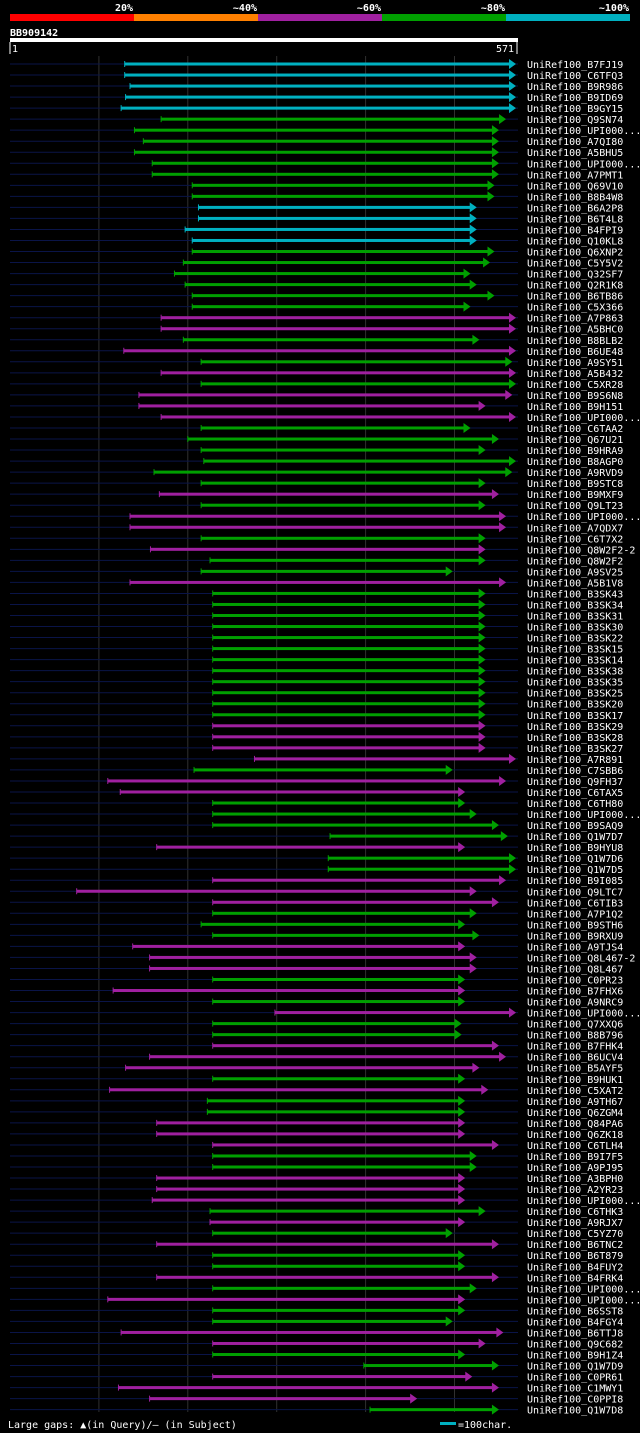 The width and height of the screenshot is (640, 1433). I want to click on hit-label: UniRef100_B8BLB2, so click(575, 341).